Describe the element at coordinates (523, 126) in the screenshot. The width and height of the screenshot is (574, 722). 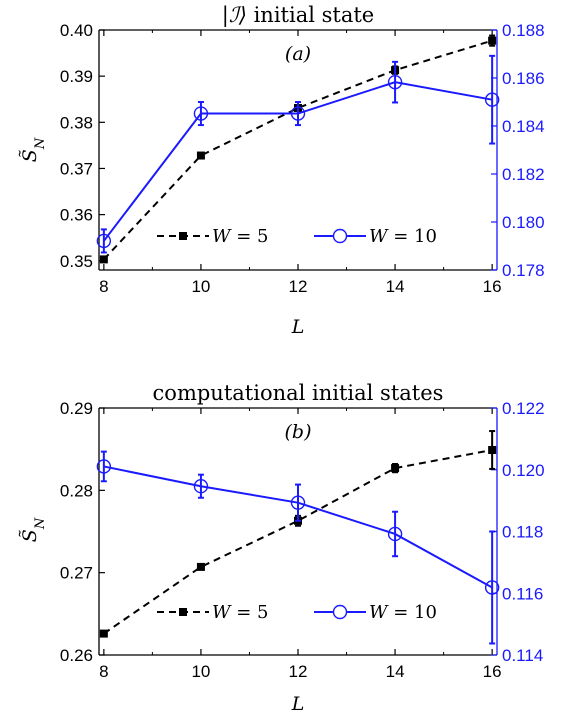
I see `right-tick-label: 0.184` at that location.